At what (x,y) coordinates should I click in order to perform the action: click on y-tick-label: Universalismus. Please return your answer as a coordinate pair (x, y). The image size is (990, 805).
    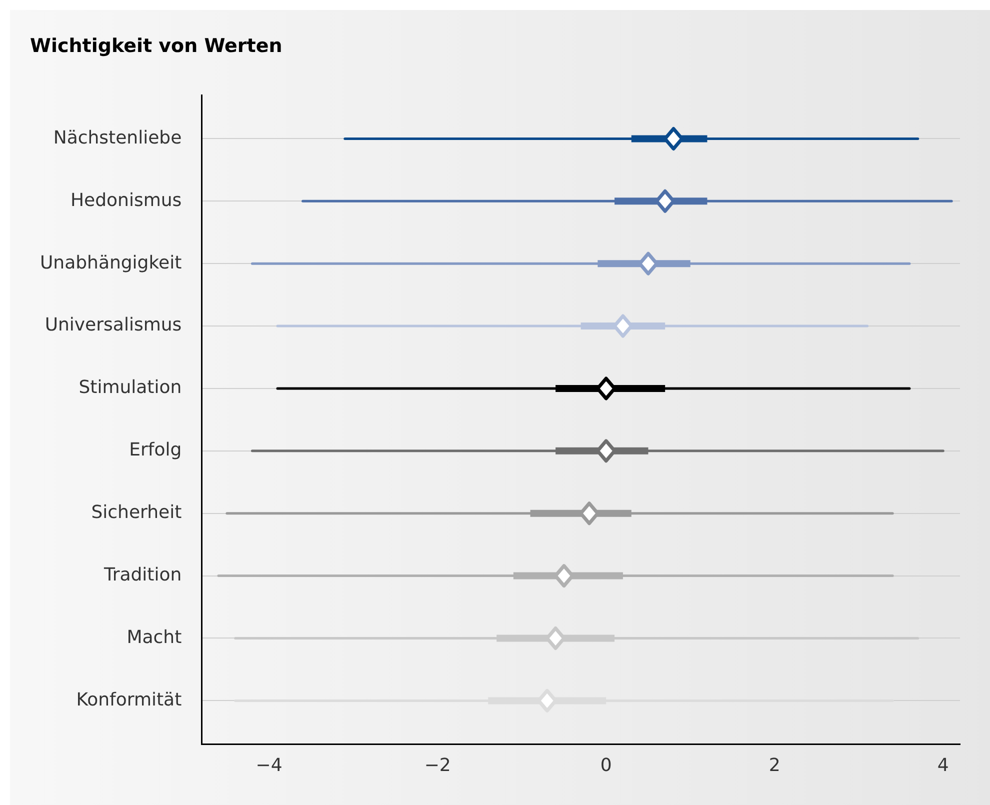
    Looking at the image, I should click on (113, 325).